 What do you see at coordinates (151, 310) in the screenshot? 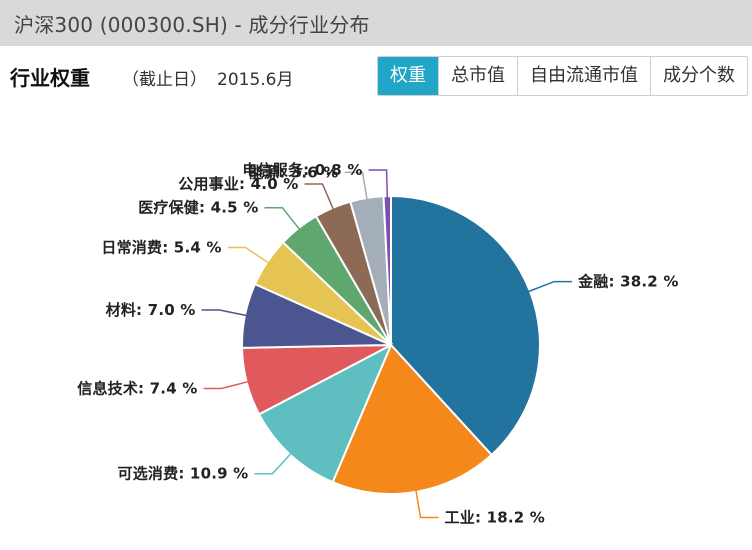
I see `pie-label-4: 材料: 7.0 %` at bounding box center [151, 310].